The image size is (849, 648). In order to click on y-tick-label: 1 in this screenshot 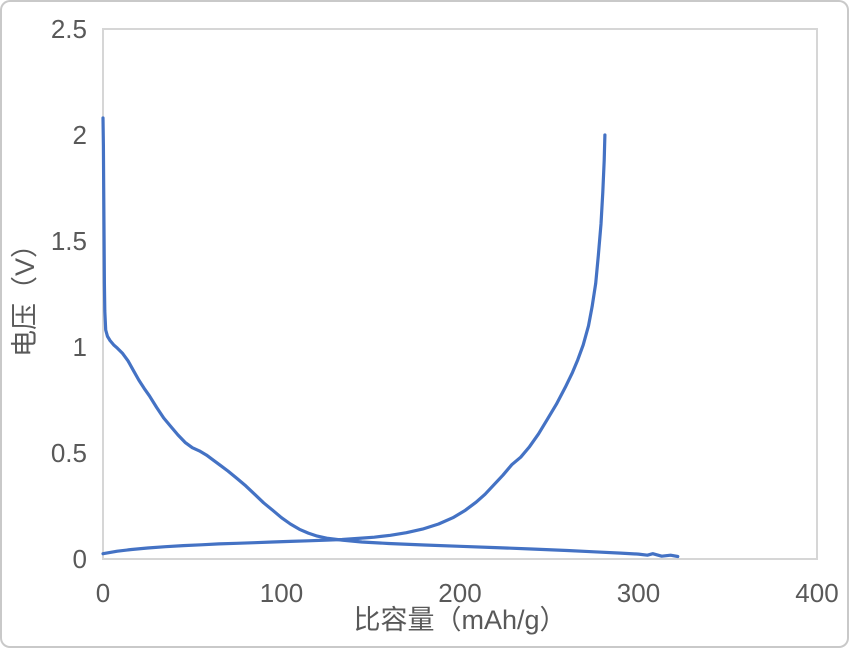, I will do `click(80, 347)`.